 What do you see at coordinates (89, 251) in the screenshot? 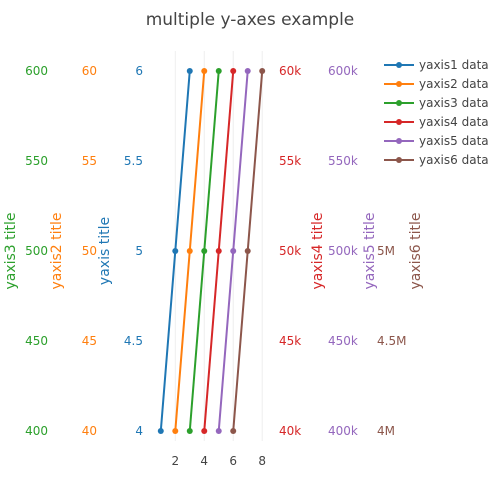
I see `y2-tick-label: 50` at bounding box center [89, 251].